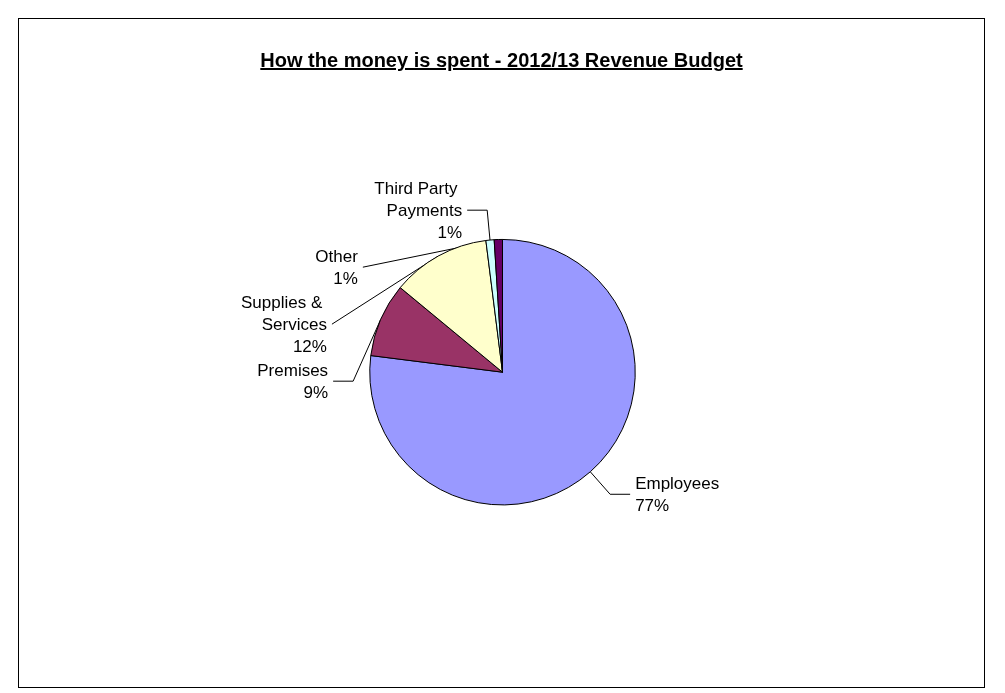 This screenshot has height=693, width=1005. I want to click on slice-label: Supplies & Services, so click(283, 313).